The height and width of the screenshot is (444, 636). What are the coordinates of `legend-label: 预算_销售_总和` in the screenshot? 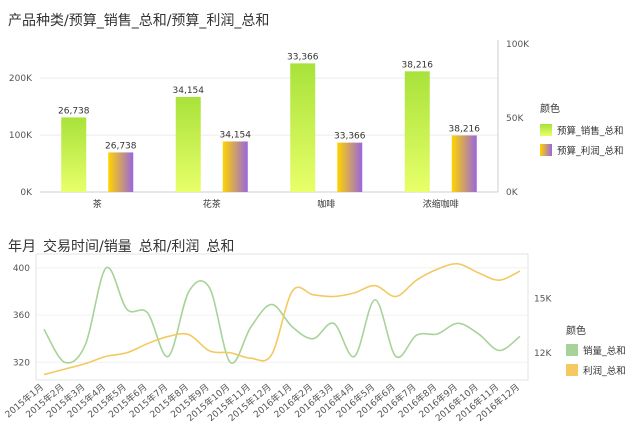 It's located at (590, 131).